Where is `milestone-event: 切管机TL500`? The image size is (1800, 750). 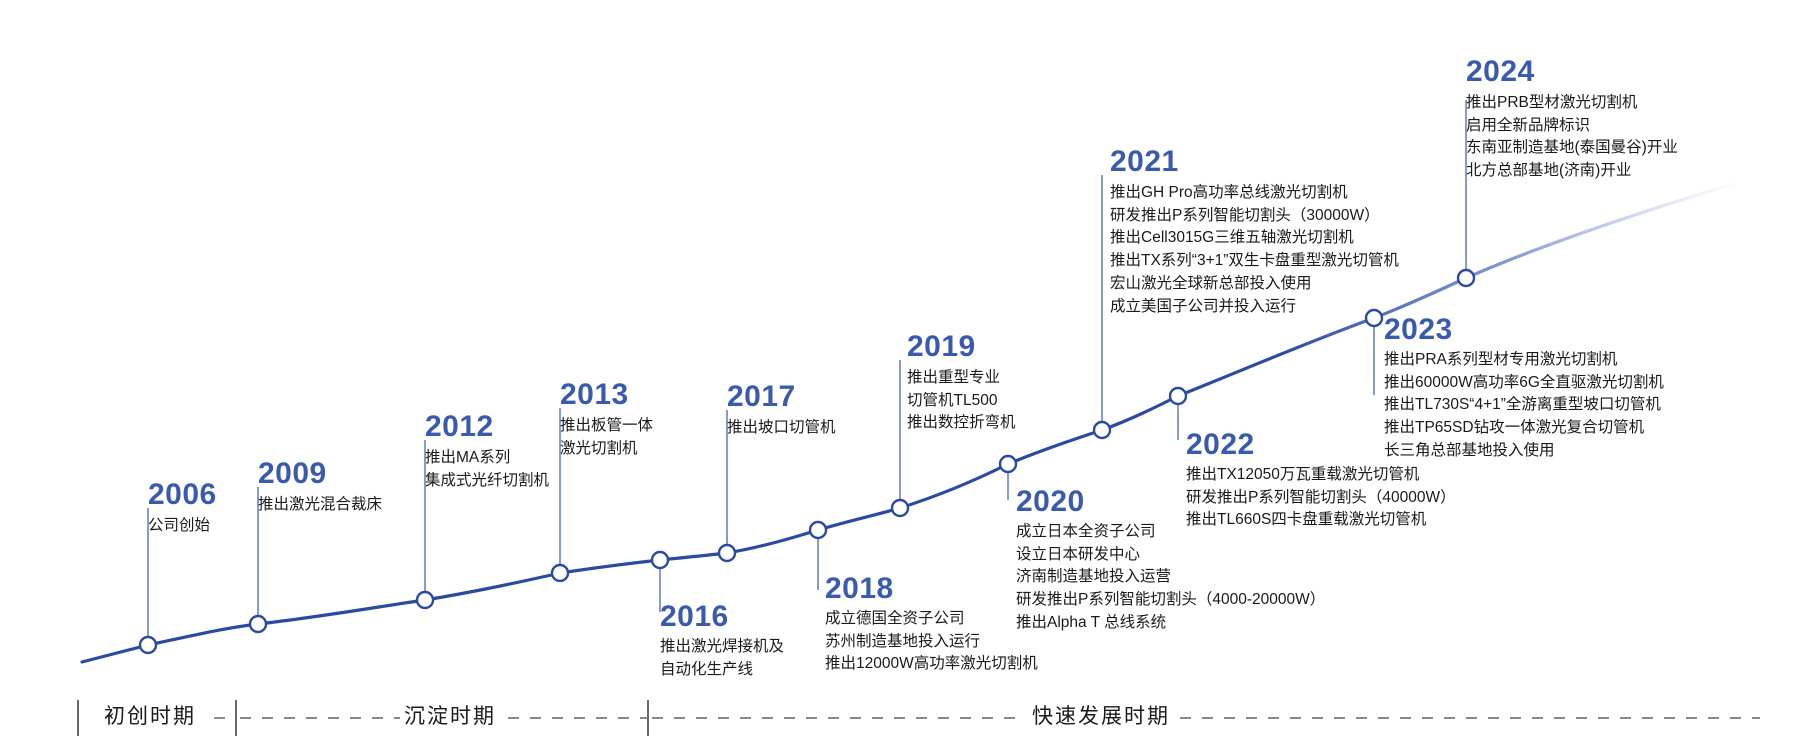 milestone-event: 切管机TL500 is located at coordinates (952, 400).